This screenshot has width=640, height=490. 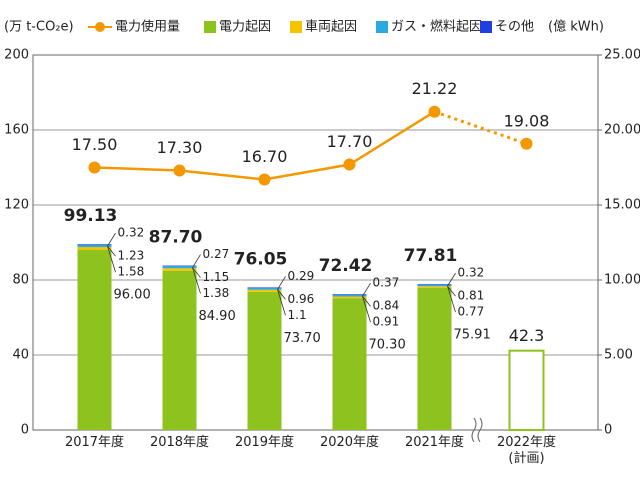 I want to click on line-value-label: 16.70, so click(x=265, y=156).